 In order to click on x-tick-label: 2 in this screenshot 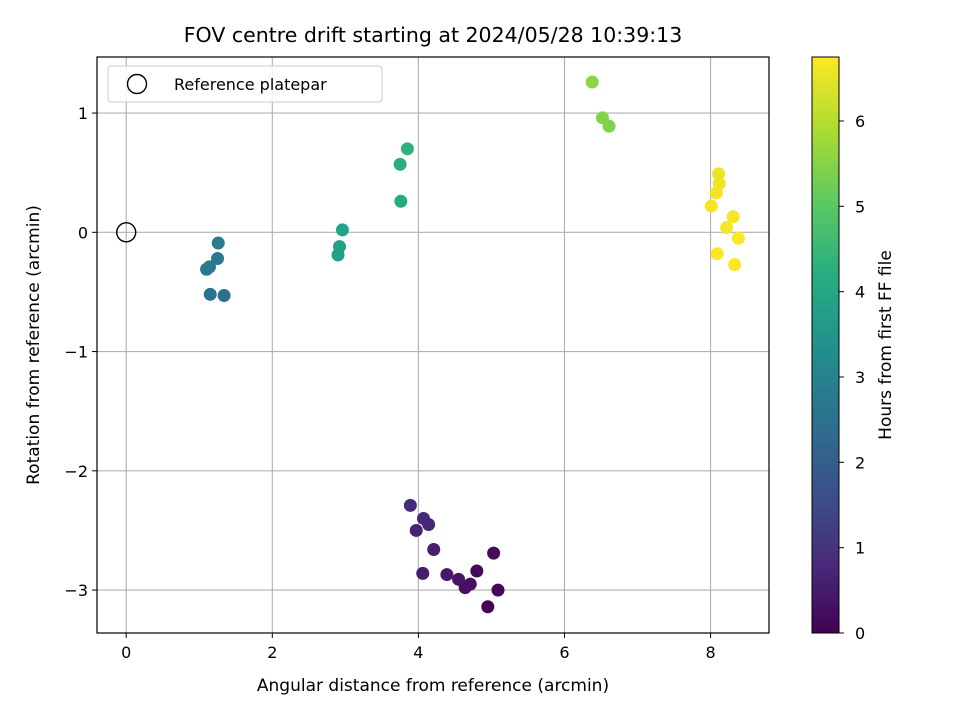, I will do `click(272, 652)`.